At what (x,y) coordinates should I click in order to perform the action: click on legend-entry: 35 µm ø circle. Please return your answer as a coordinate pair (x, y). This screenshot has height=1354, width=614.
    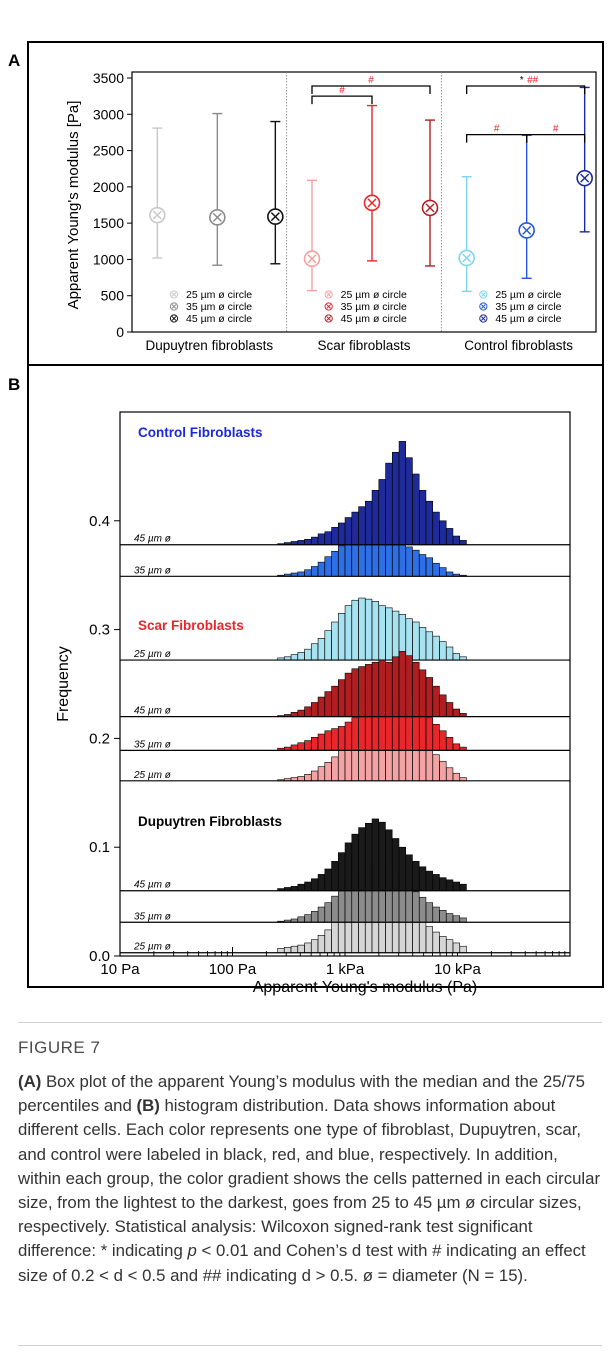
    Looking at the image, I should click on (219, 307).